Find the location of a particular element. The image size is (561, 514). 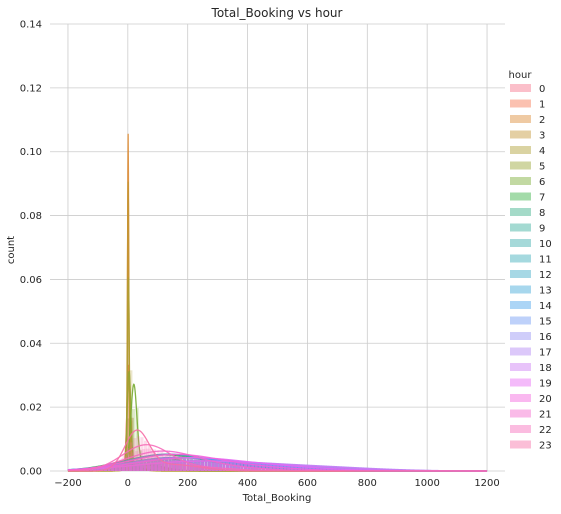

legend-entry: 16 is located at coordinates (545, 337).